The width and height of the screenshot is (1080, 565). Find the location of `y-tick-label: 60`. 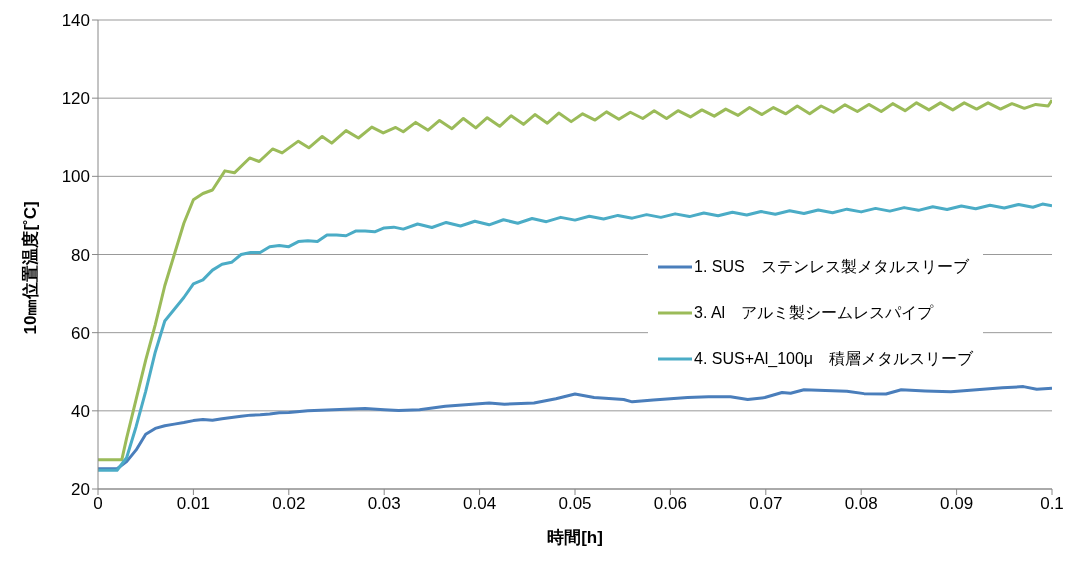

y-tick-label: 60 is located at coordinates (80, 333).